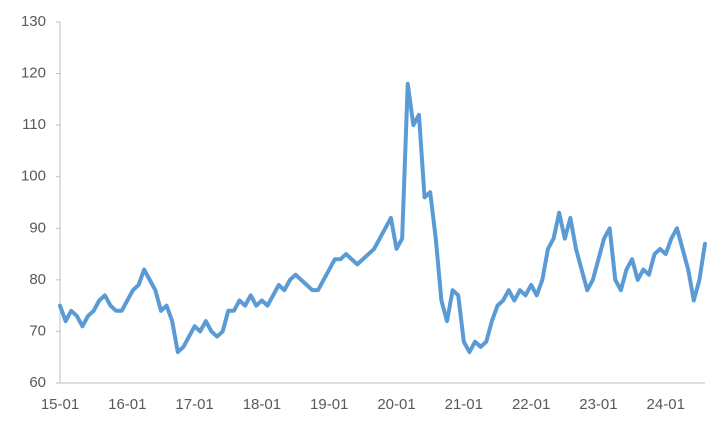 The width and height of the screenshot is (716, 438). I want to click on x-tick-label: 15-01, so click(60, 404).